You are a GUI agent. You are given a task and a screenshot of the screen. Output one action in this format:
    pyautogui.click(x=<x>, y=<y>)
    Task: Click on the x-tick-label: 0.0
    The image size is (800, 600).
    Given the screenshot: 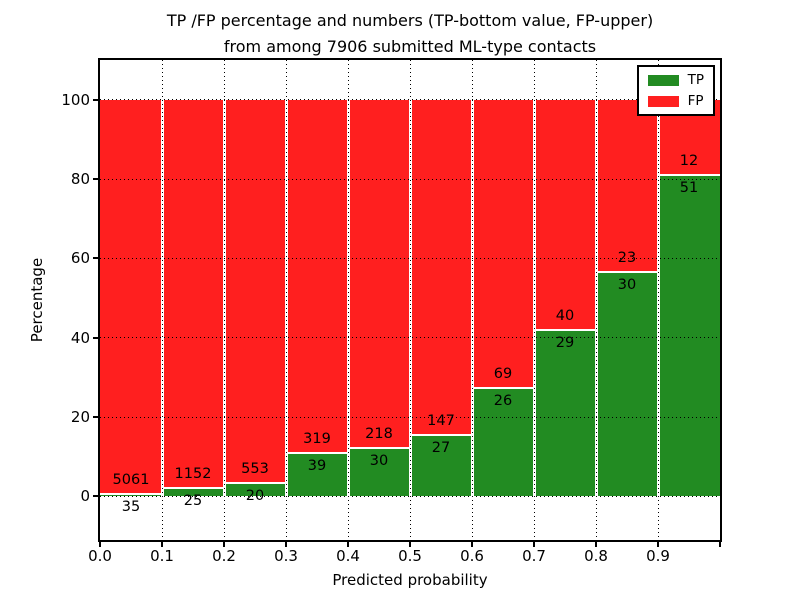 What is the action you would take?
    pyautogui.click(x=100, y=556)
    